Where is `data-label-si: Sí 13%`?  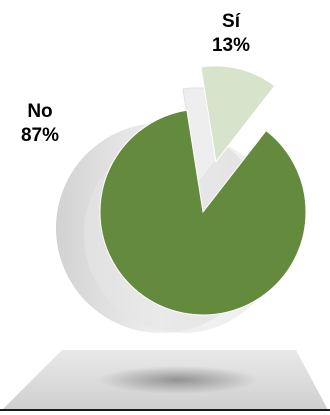 data-label-si: Sí 13% is located at coordinates (231, 34).